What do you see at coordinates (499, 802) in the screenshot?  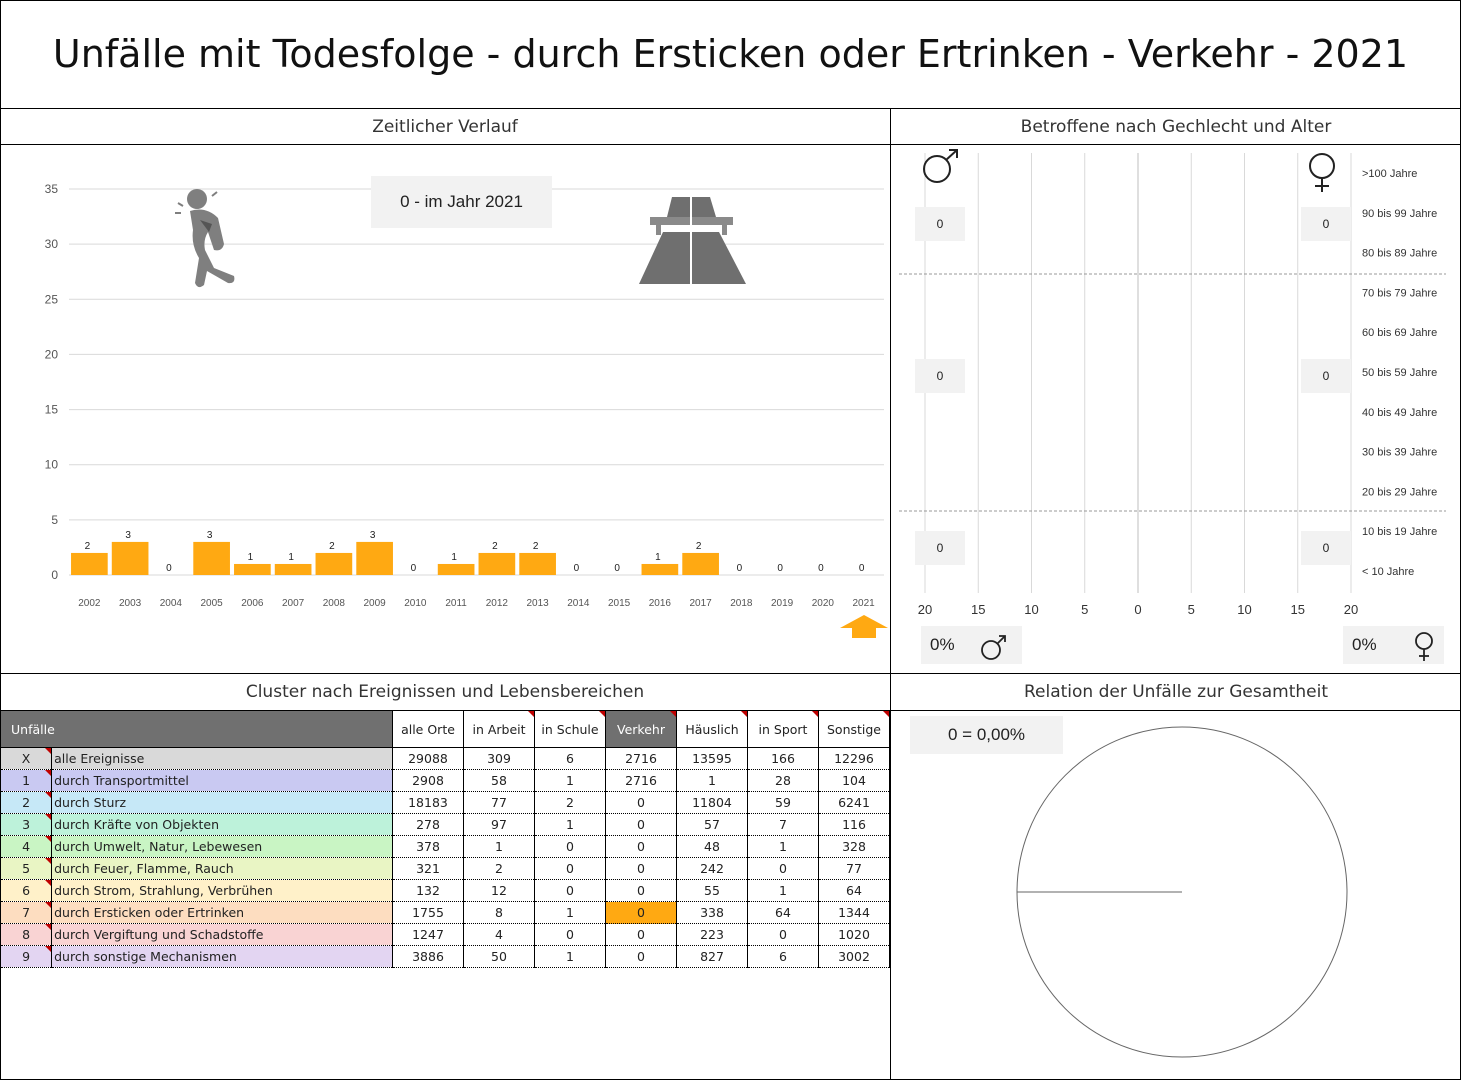 I see `table-cell: 77` at bounding box center [499, 802].